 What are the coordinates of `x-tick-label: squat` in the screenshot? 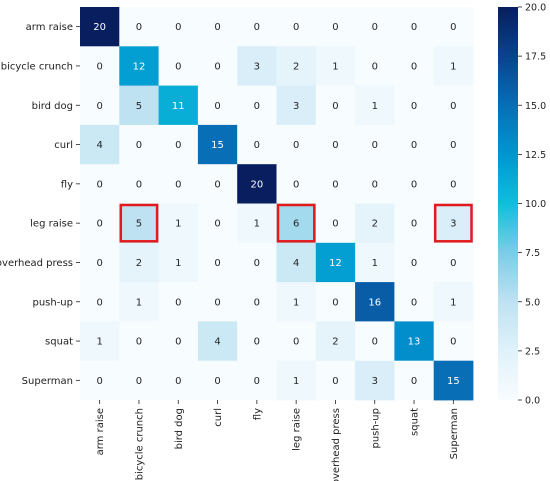 It's located at (415, 422).